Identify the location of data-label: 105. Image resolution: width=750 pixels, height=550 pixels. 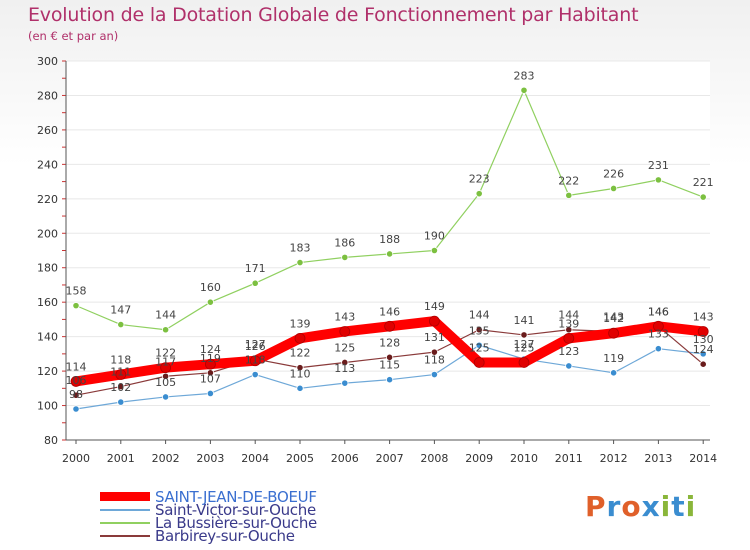
(165, 382).